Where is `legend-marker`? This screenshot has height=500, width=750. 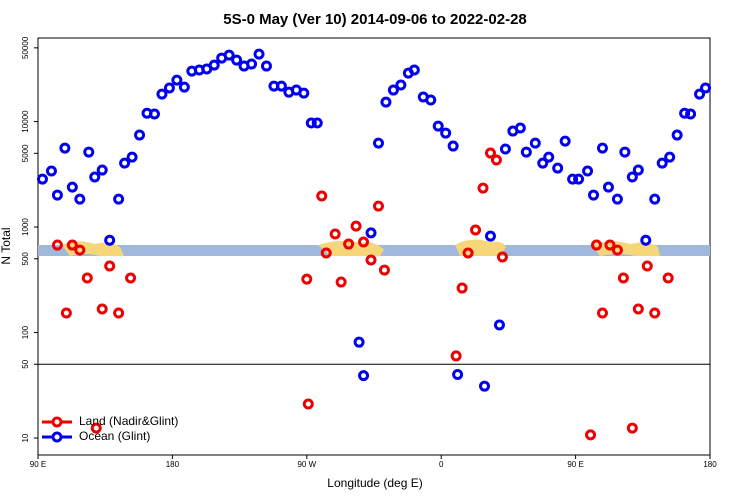 legend-marker is located at coordinates (57, 422).